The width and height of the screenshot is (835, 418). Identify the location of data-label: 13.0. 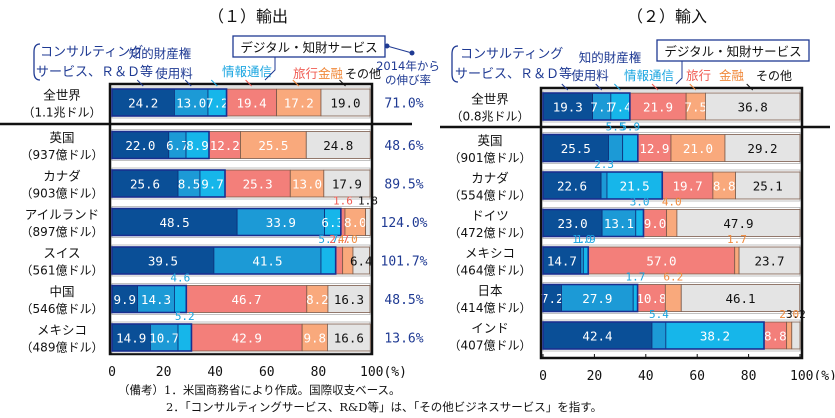
(191, 103).